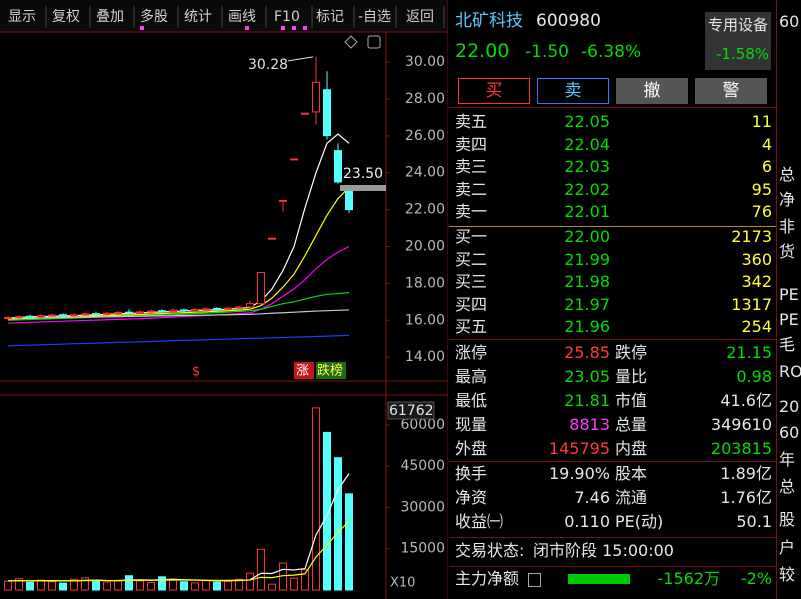 Image resolution: width=801 pixels, height=599 pixels. I want to click on cell: 现量, so click(471, 424).